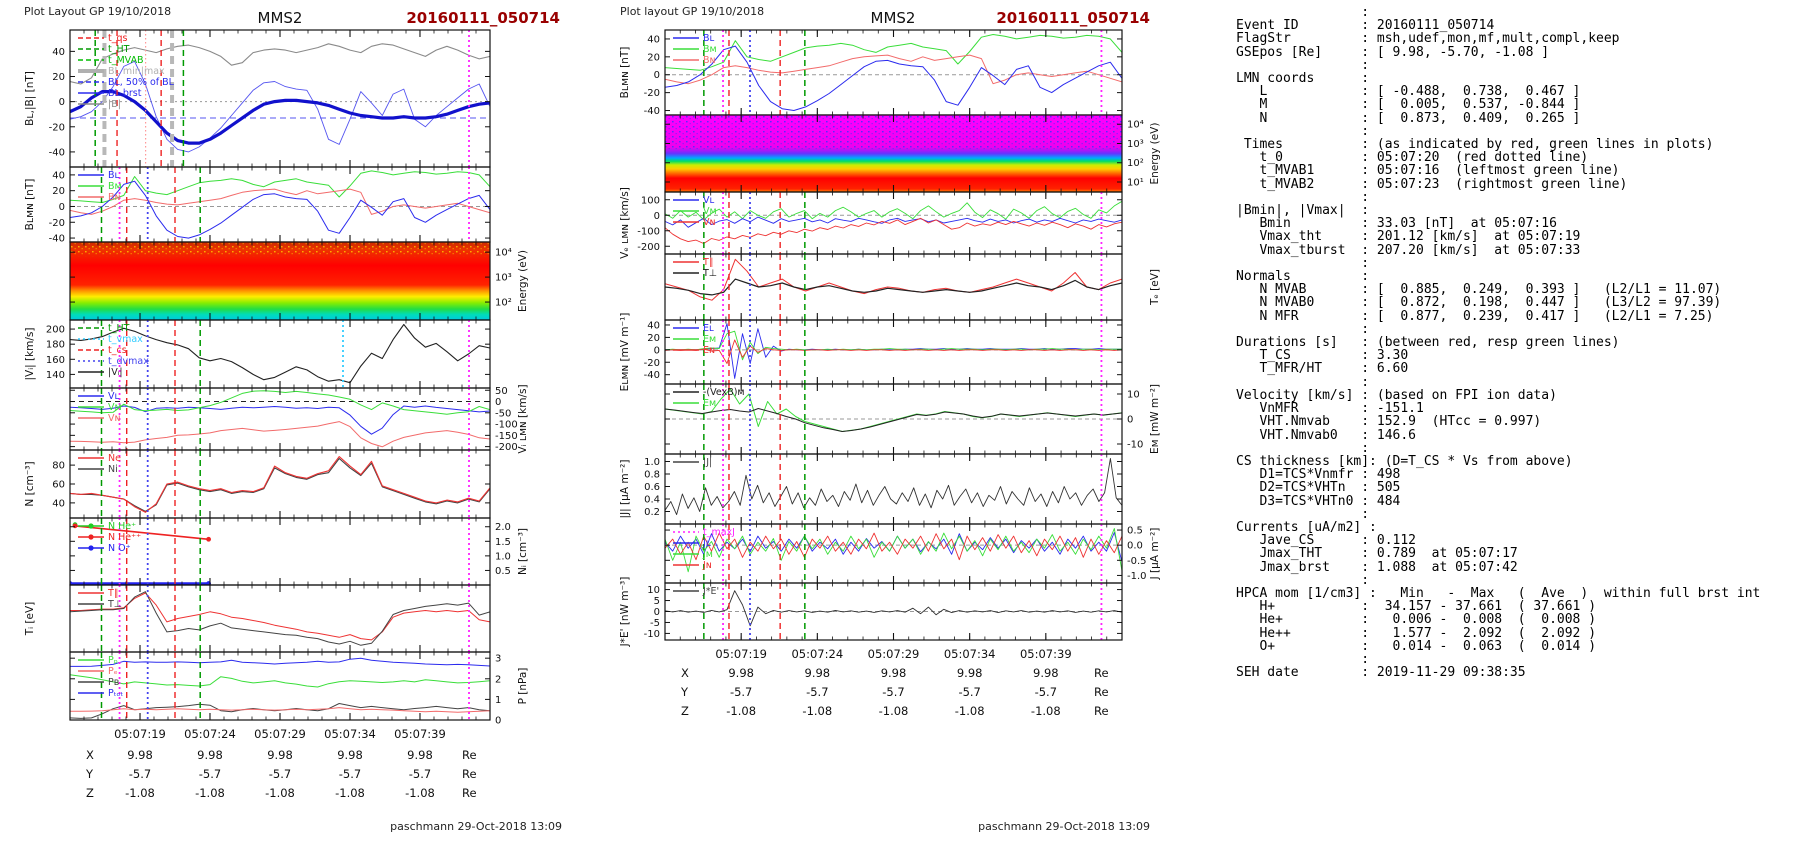 The width and height of the screenshot is (1804, 841). I want to click on svg-text: -0.5, so click(1137, 561).